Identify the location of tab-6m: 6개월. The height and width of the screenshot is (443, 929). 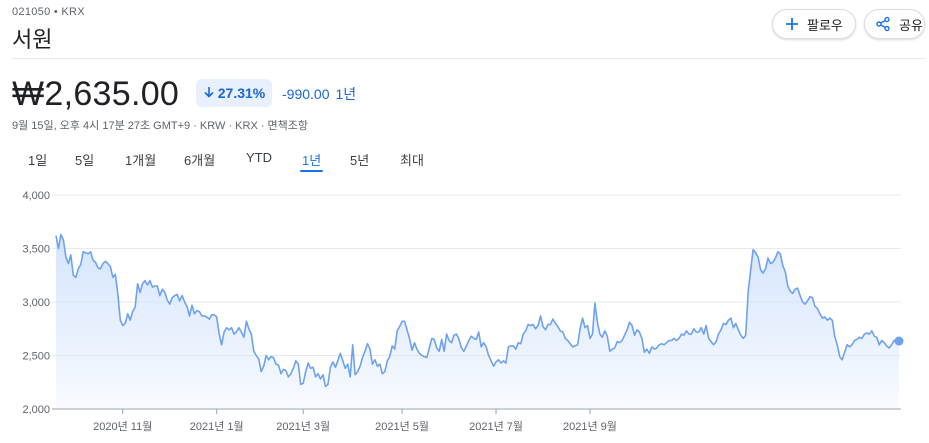
(199, 159).